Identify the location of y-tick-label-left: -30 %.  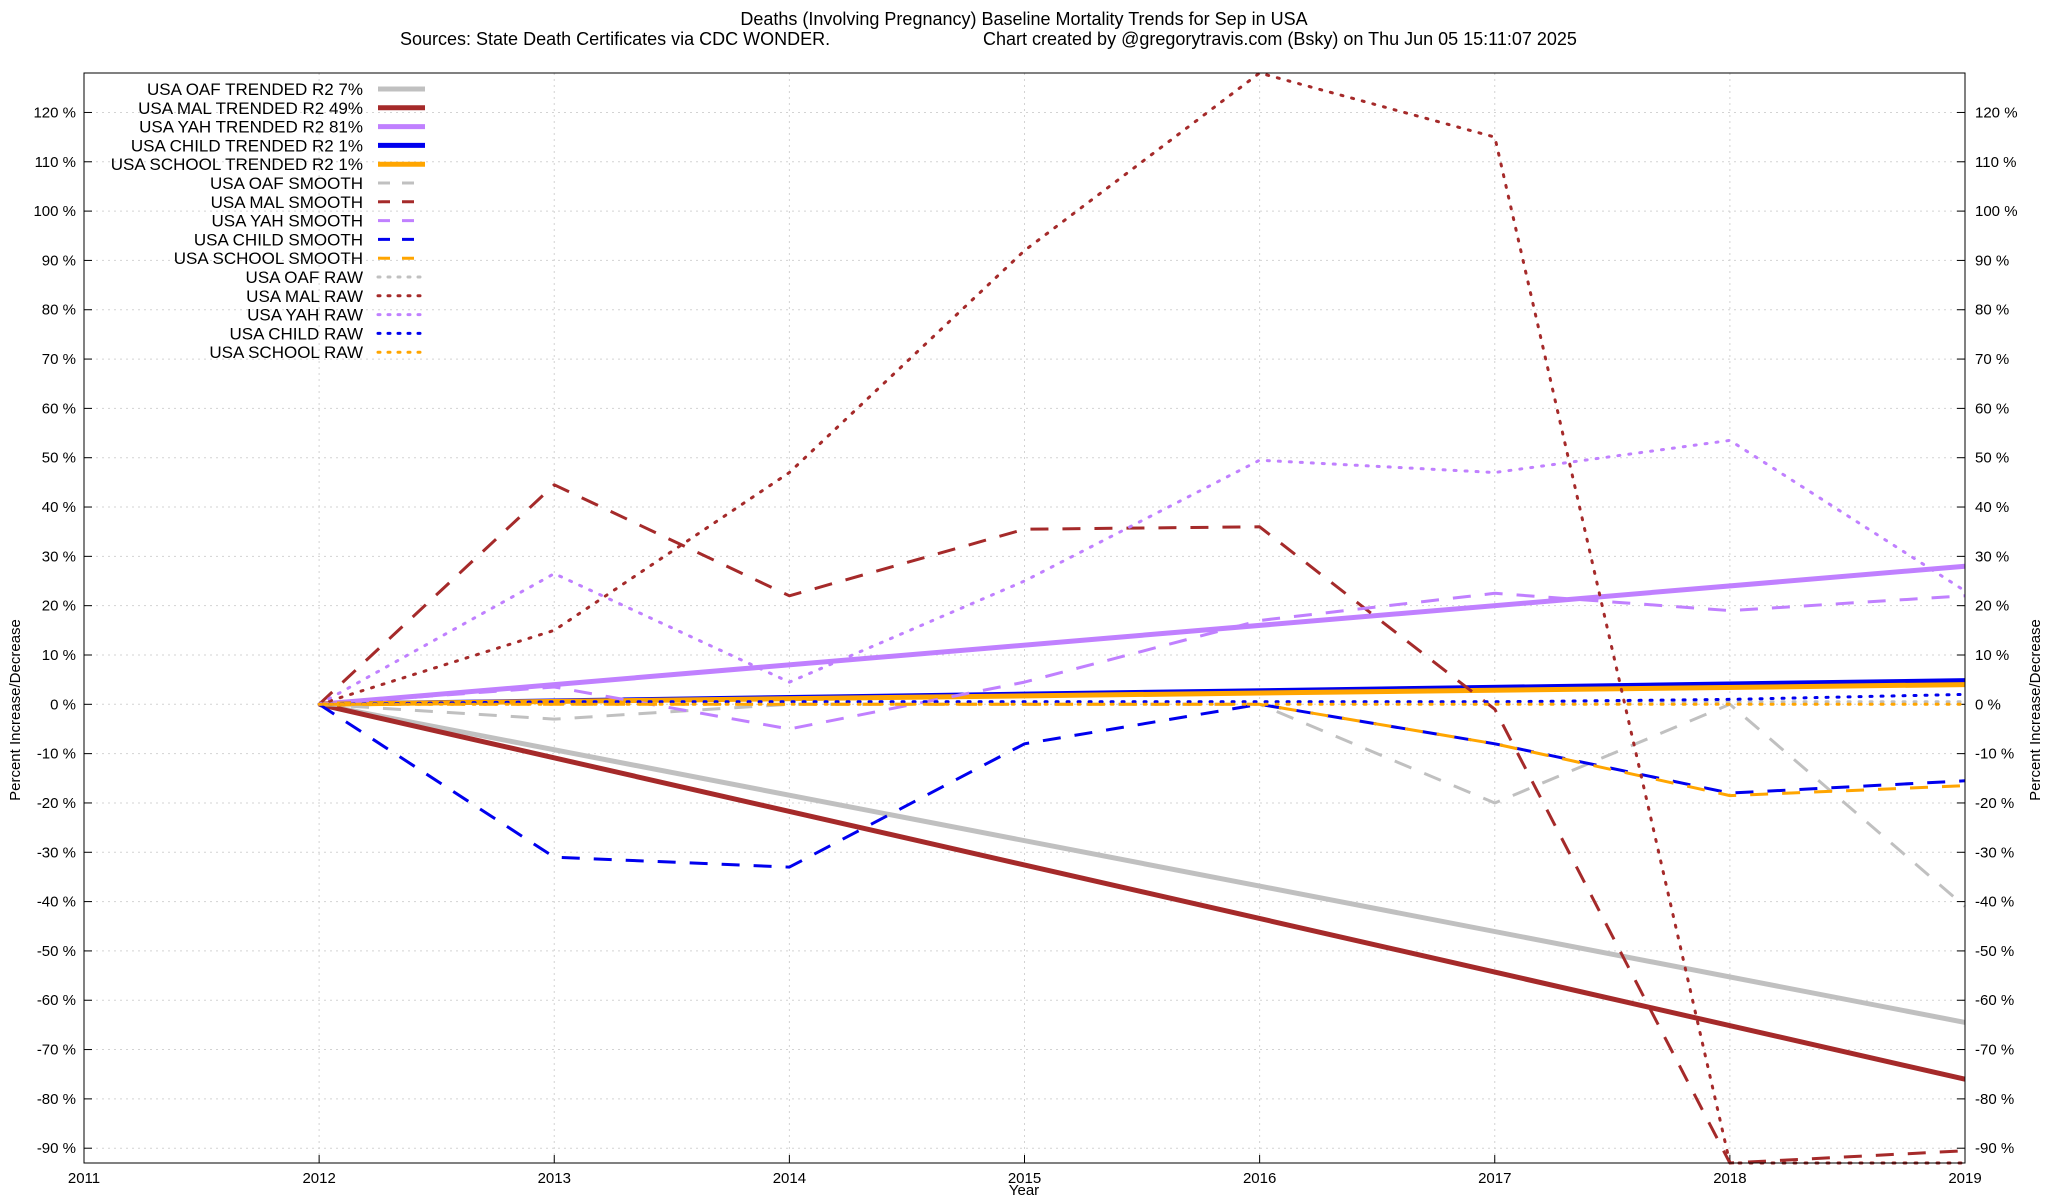
(56, 852).